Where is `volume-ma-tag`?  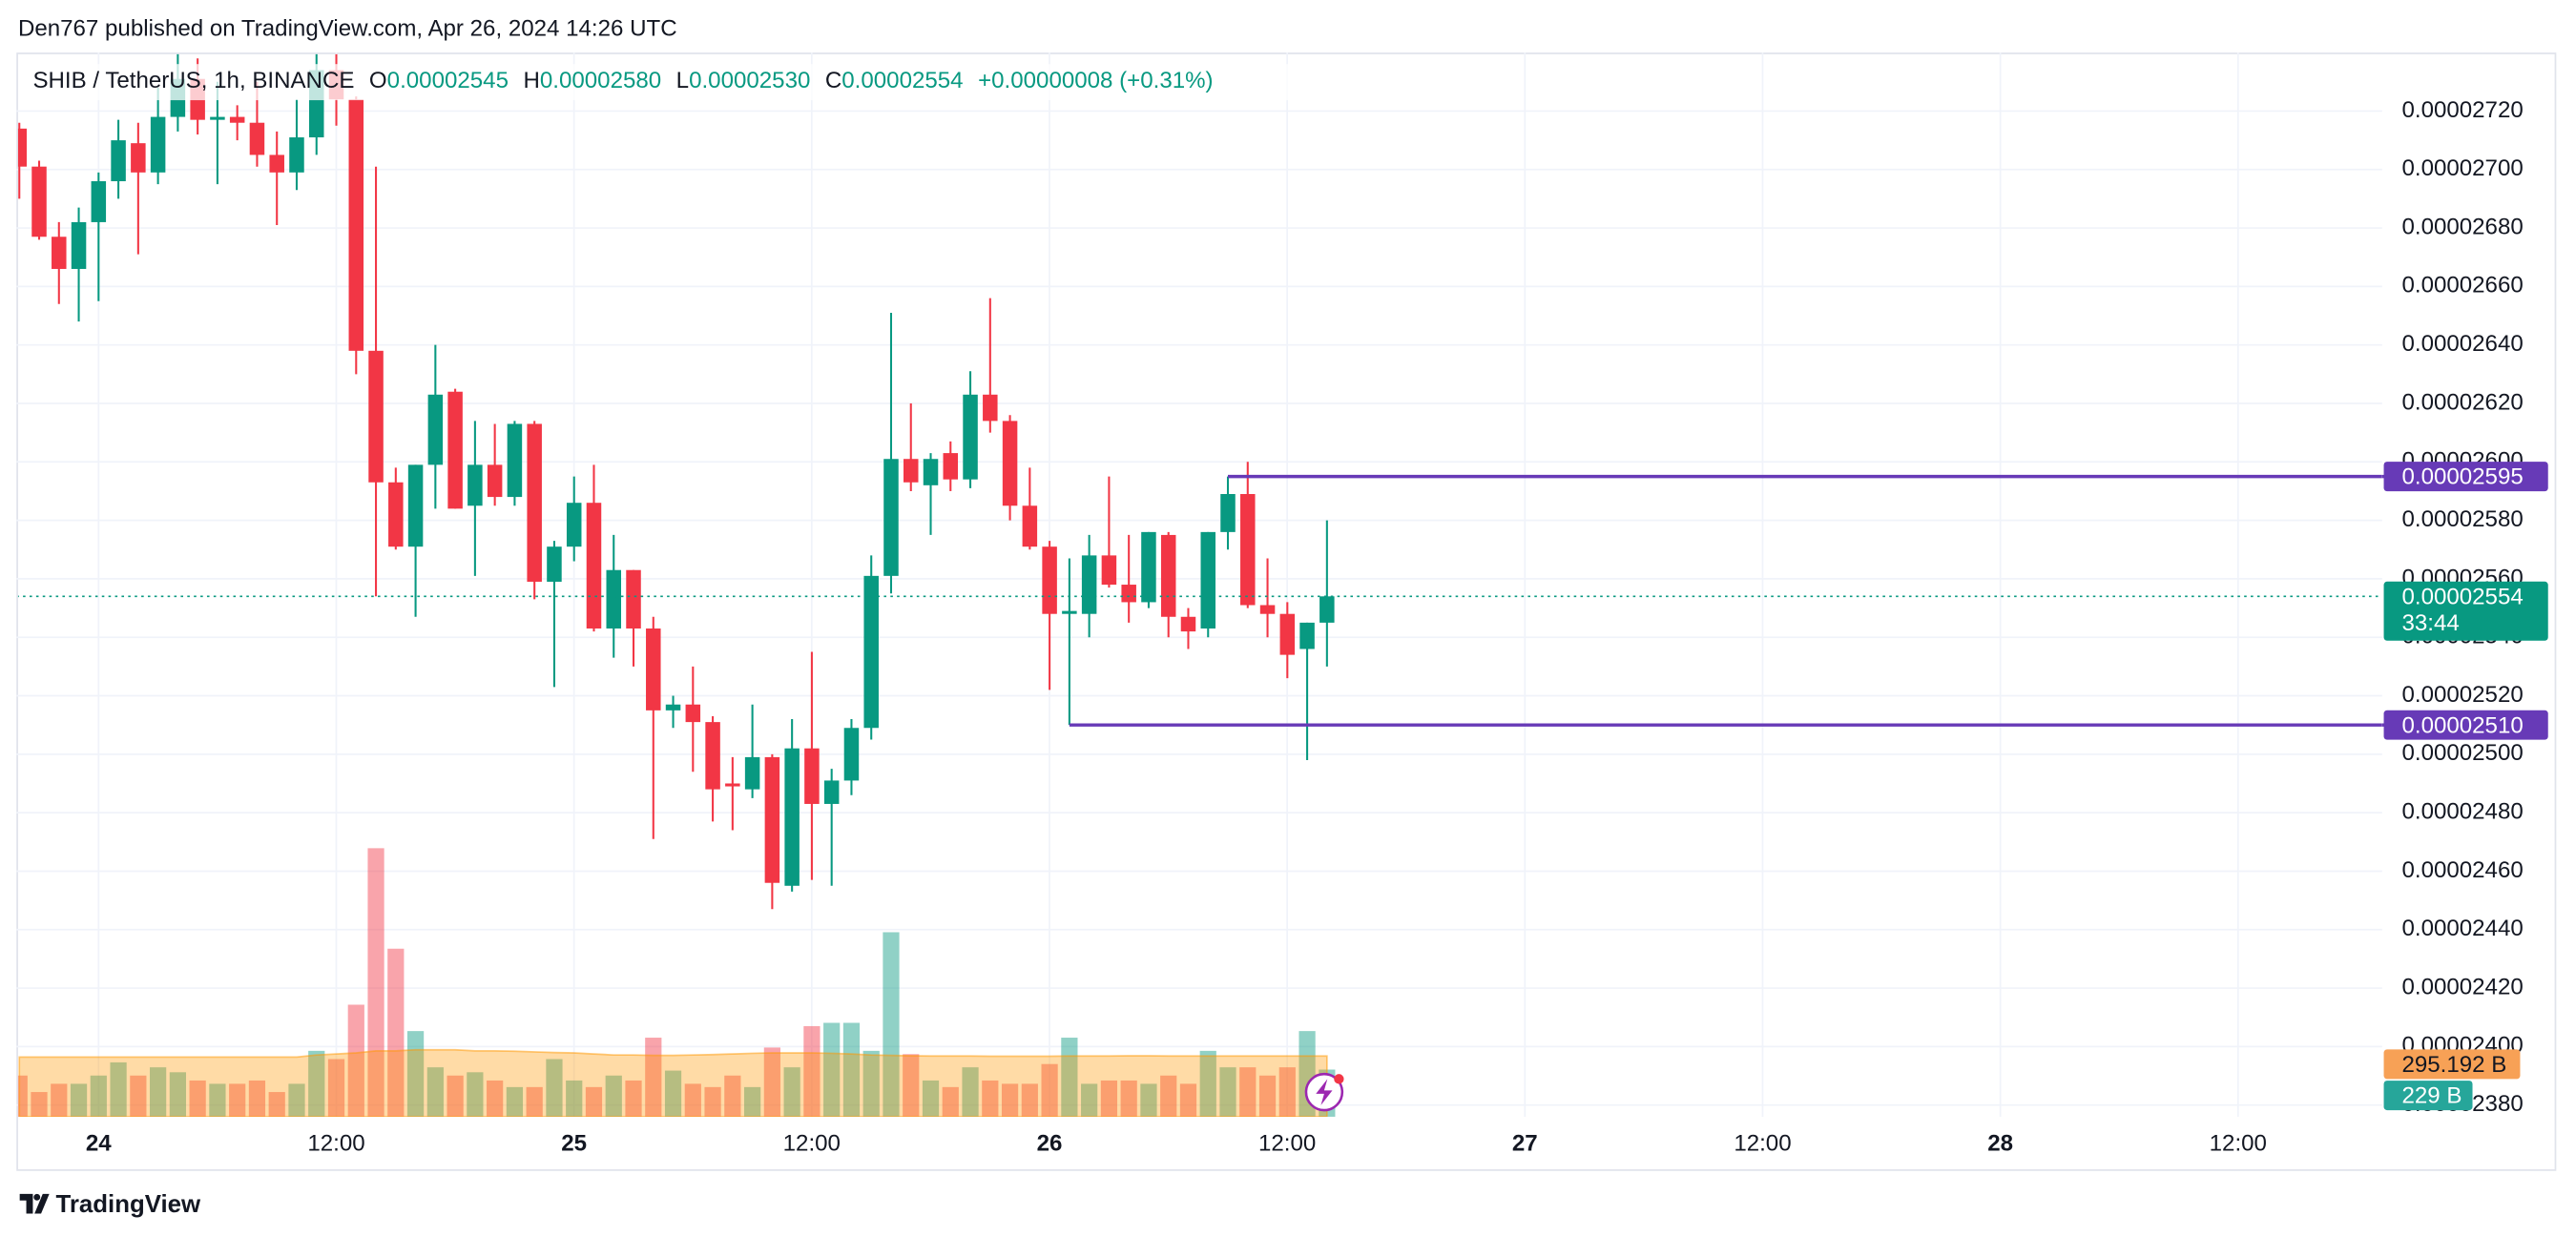
volume-ma-tag is located at coordinates (2452, 1064).